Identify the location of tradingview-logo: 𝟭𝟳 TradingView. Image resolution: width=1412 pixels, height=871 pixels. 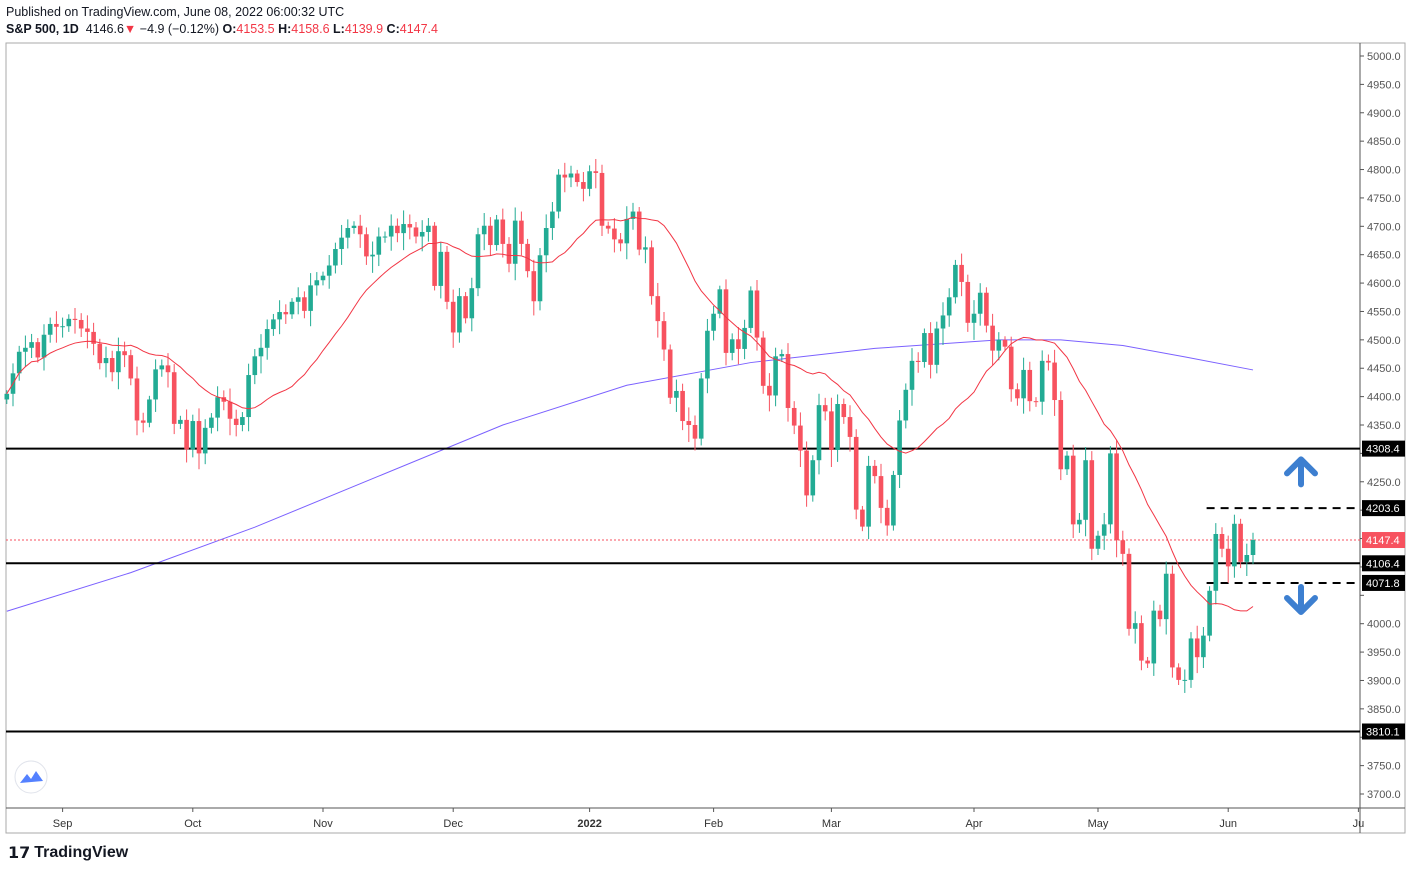
(68, 853).